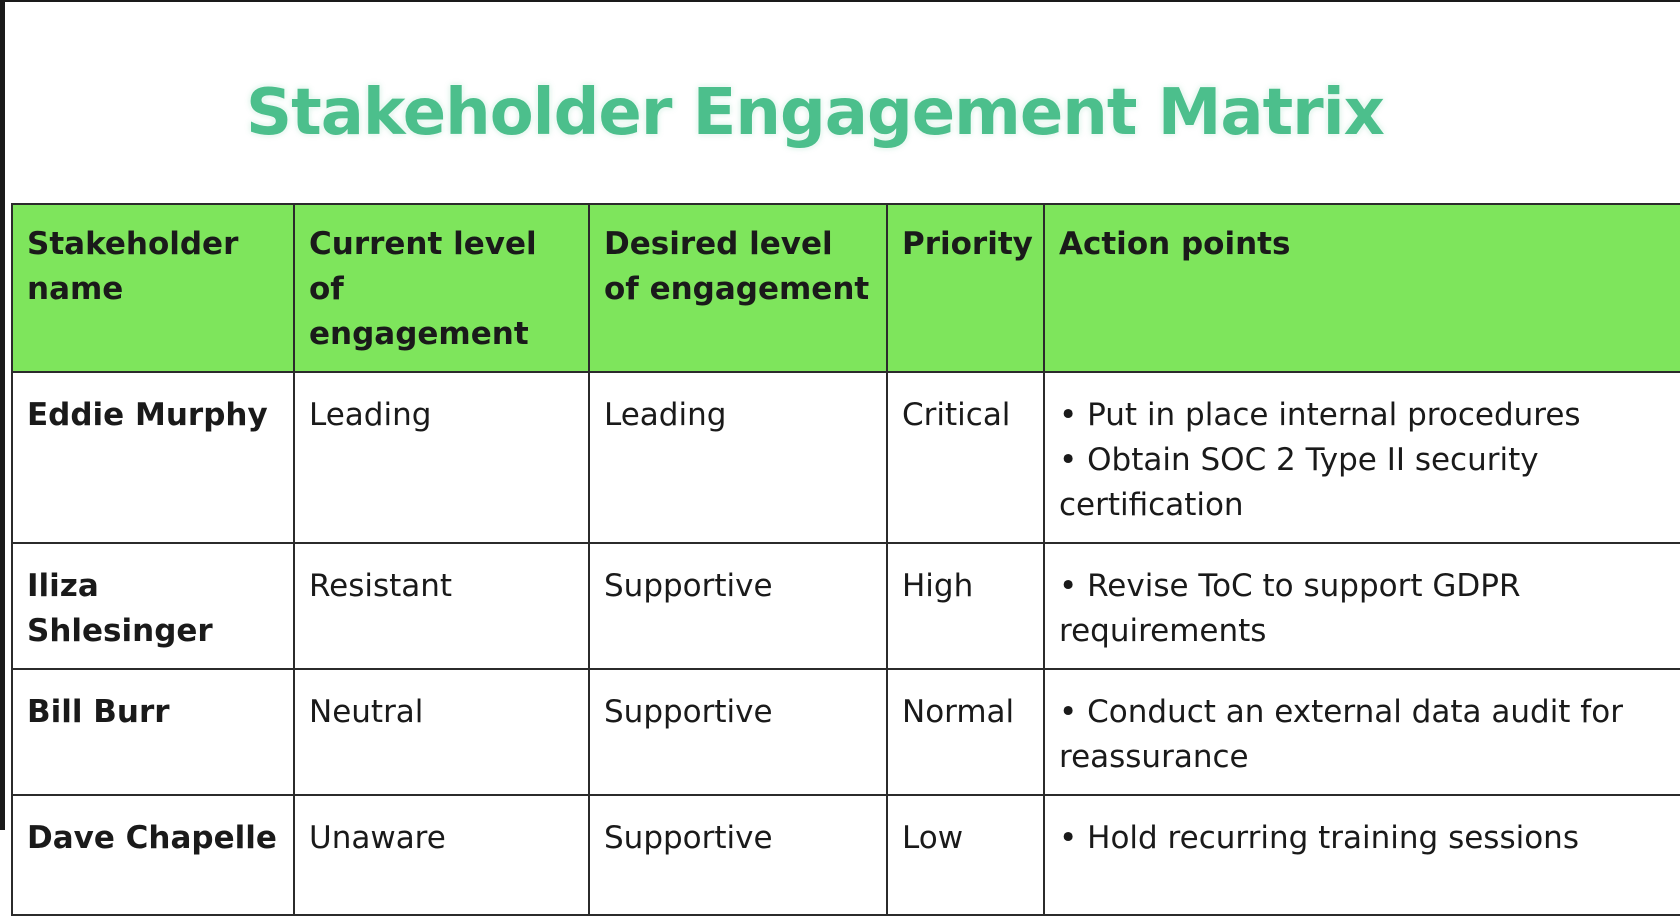 The width and height of the screenshot is (1680, 916). What do you see at coordinates (965, 288) in the screenshot?
I see `header-priority: Priority` at bounding box center [965, 288].